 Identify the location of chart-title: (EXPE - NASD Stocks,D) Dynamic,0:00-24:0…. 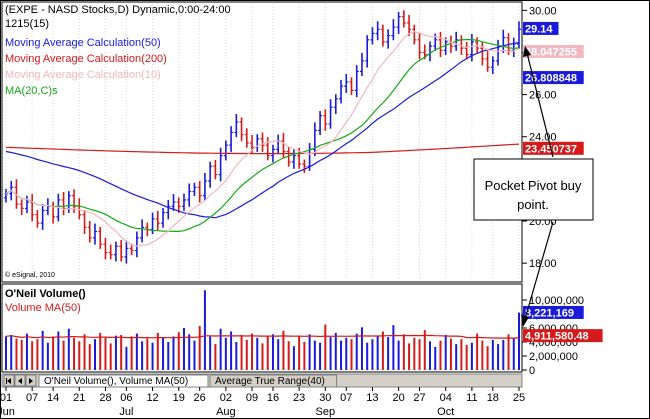
(118, 10).